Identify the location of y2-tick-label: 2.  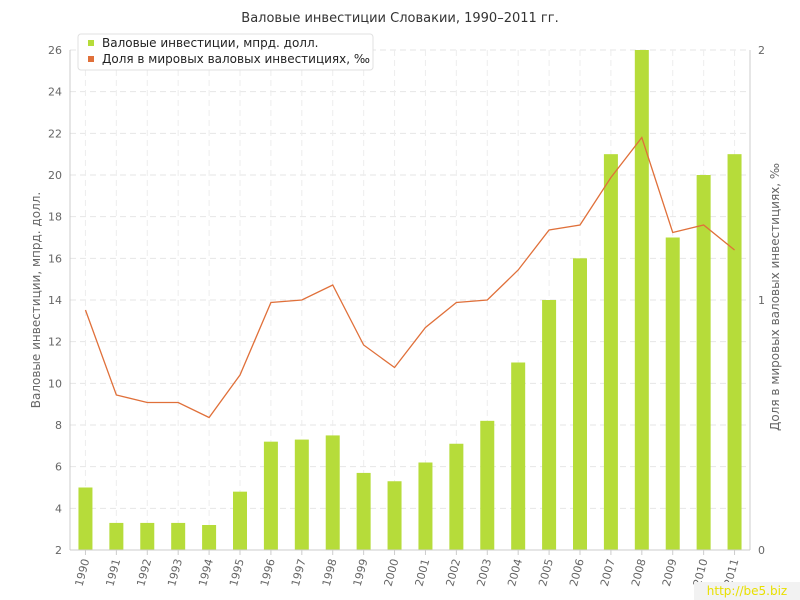
(761, 50).